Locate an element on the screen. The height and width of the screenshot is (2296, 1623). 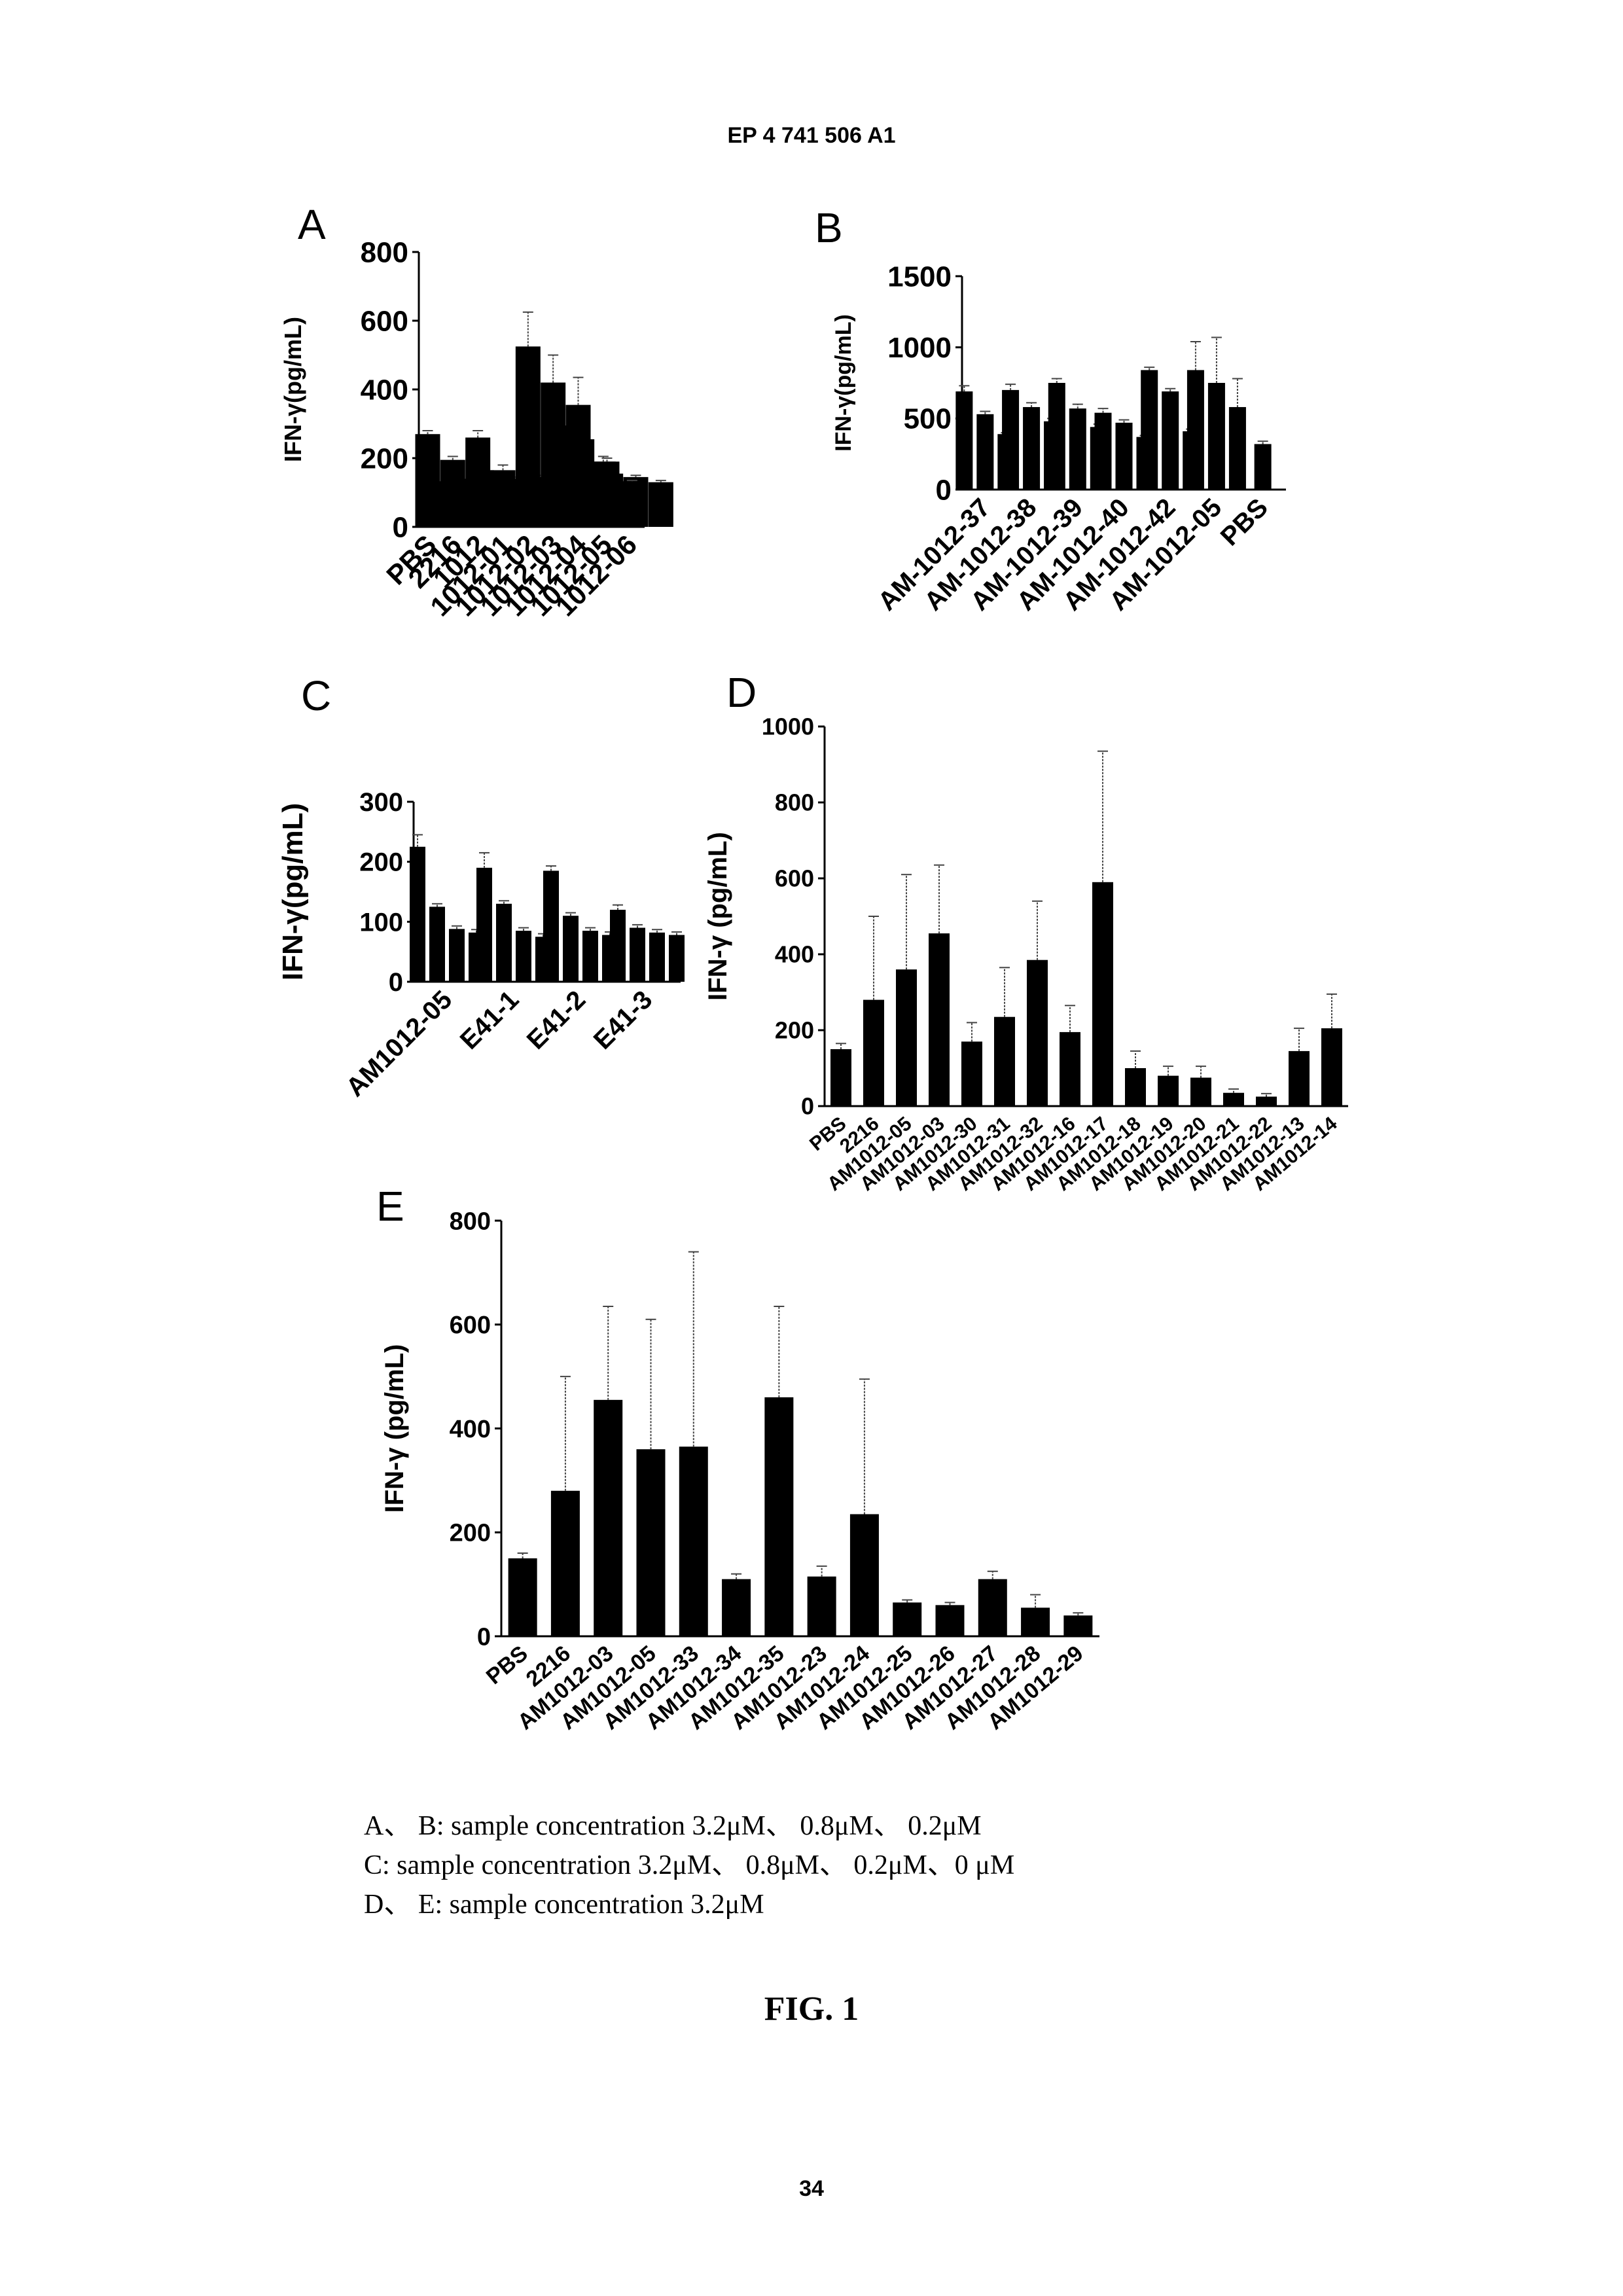
panel-e-y-axis-label: IFN-γ (pg/mL) is located at coordinates (395, 1428).